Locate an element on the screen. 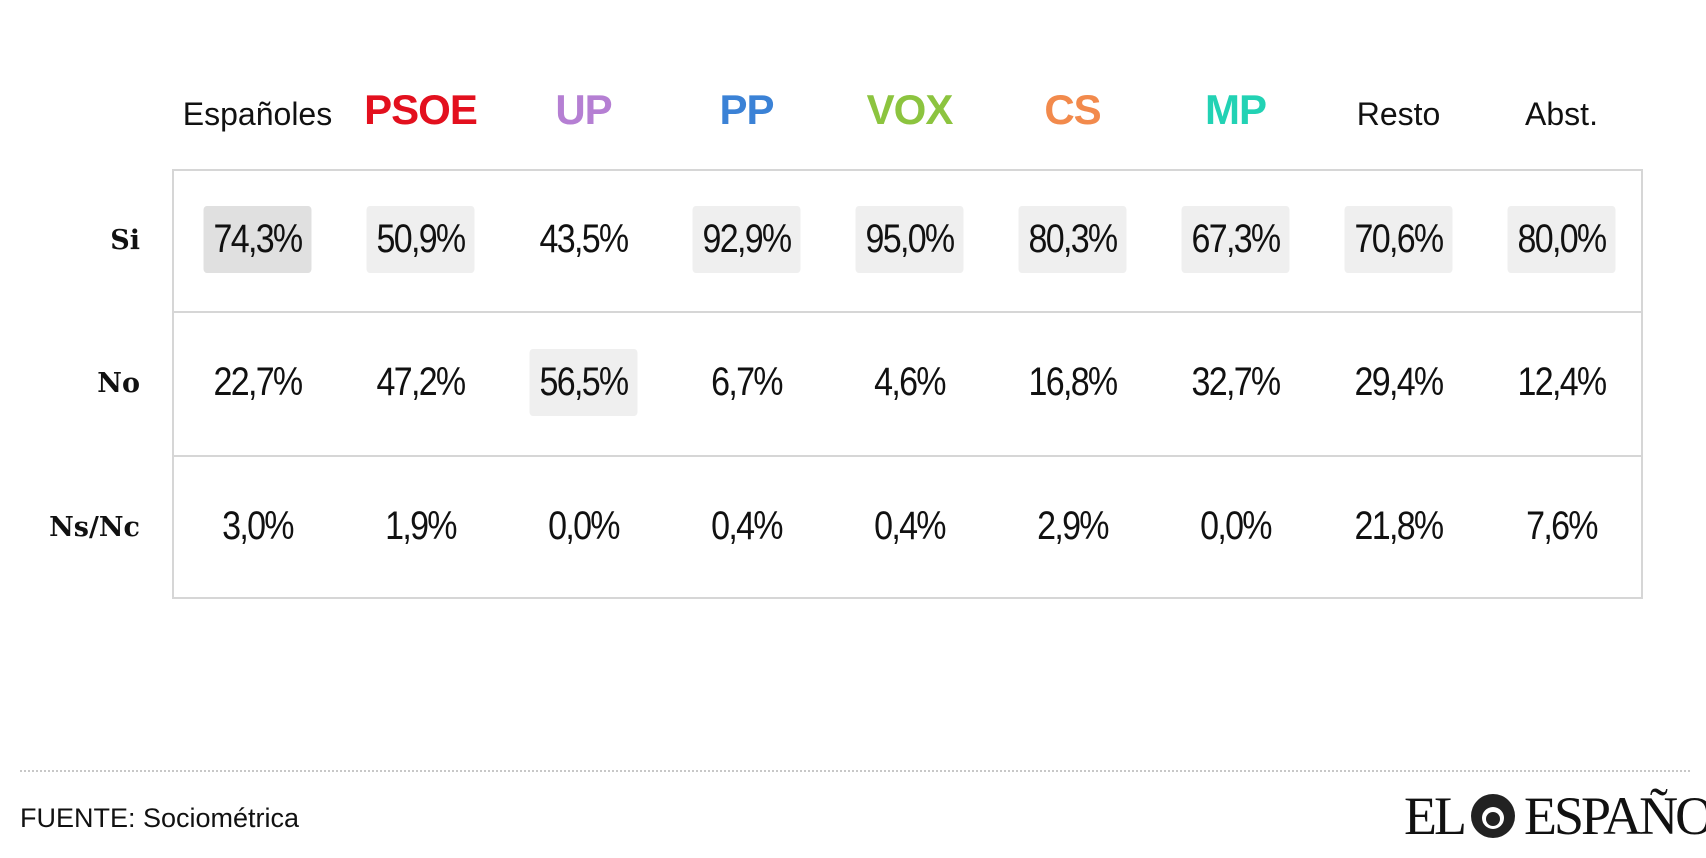  cell: 47,2% is located at coordinates (421, 382).